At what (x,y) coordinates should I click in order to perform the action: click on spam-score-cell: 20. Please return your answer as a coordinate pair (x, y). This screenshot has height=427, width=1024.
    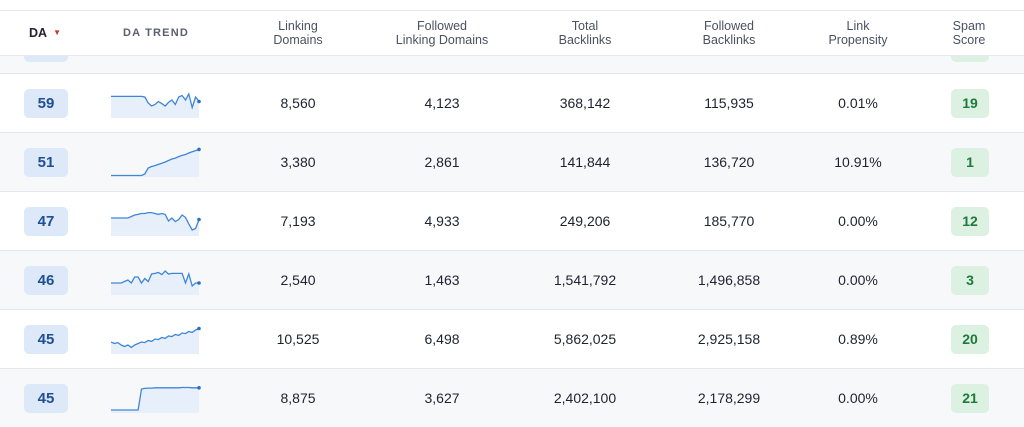
    Looking at the image, I should click on (970, 339).